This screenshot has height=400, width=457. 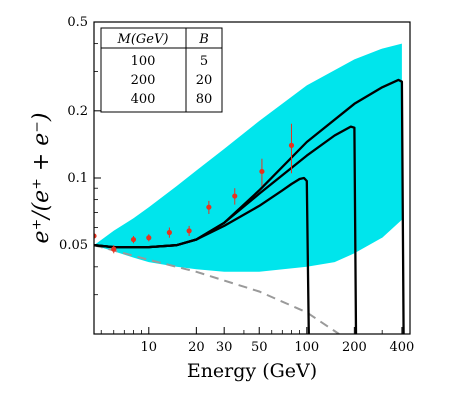 I want to click on legend-cell-mass: 200, so click(x=143, y=80).